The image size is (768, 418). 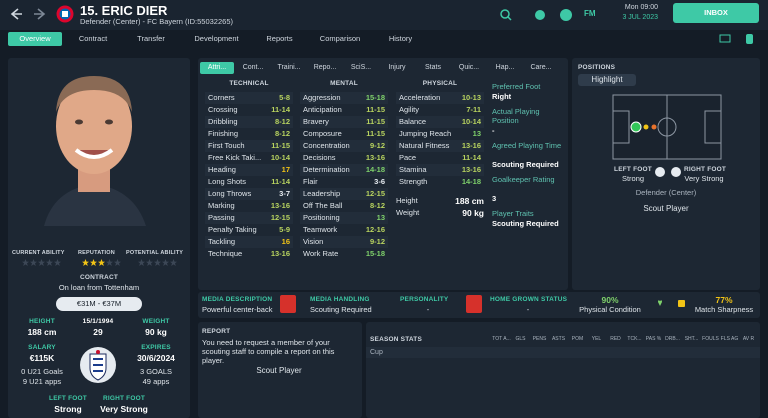 What do you see at coordinates (124, 10) in the screenshot?
I see `player-name: 15. ERIC DIER` at bounding box center [124, 10].